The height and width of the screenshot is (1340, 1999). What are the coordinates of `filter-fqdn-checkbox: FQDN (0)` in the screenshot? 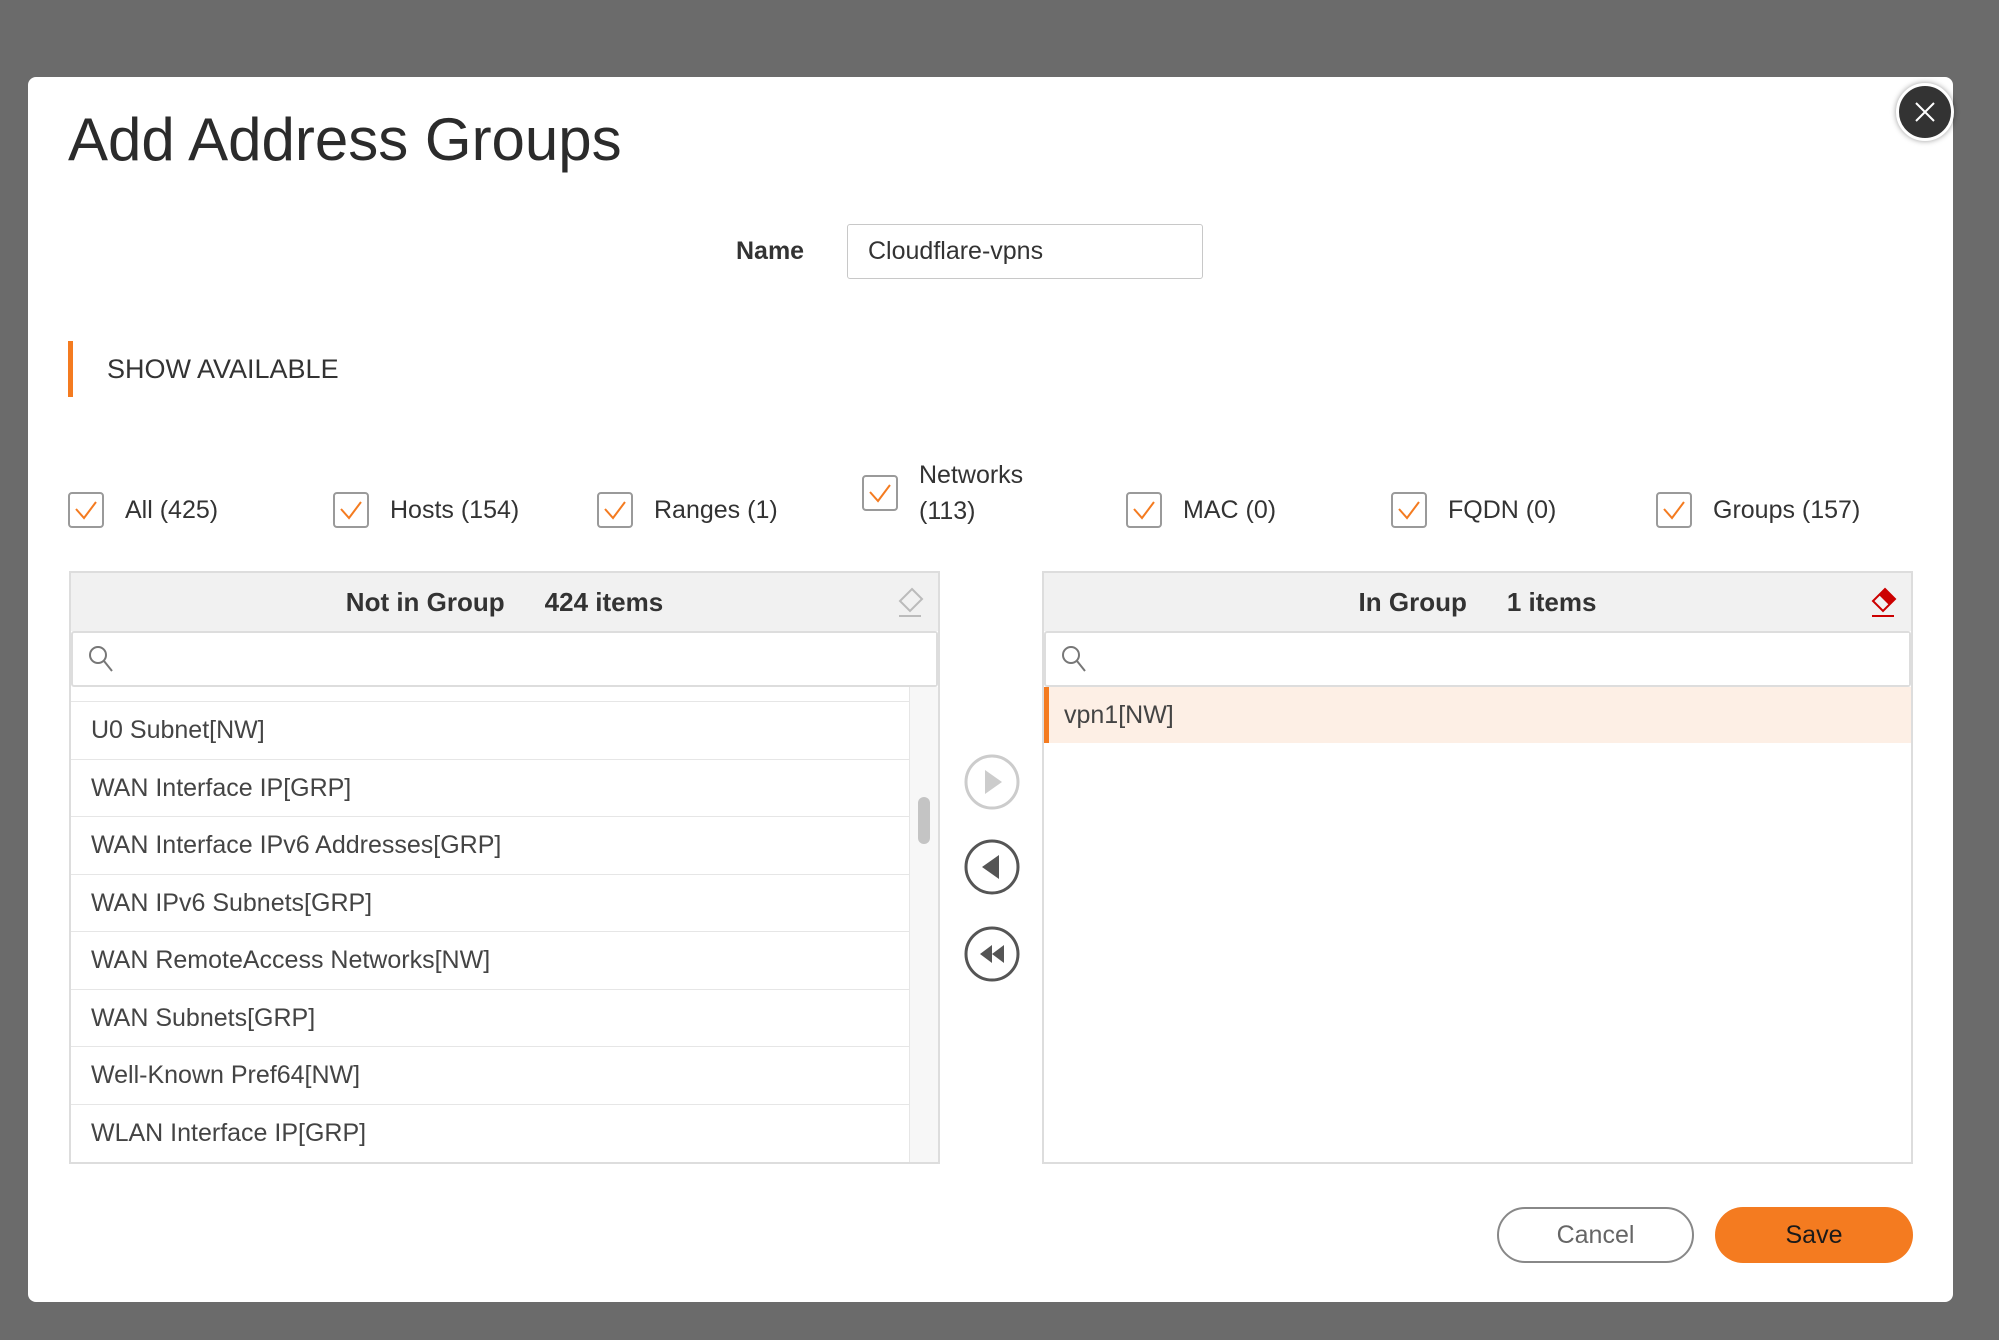 It's located at (1473, 510).